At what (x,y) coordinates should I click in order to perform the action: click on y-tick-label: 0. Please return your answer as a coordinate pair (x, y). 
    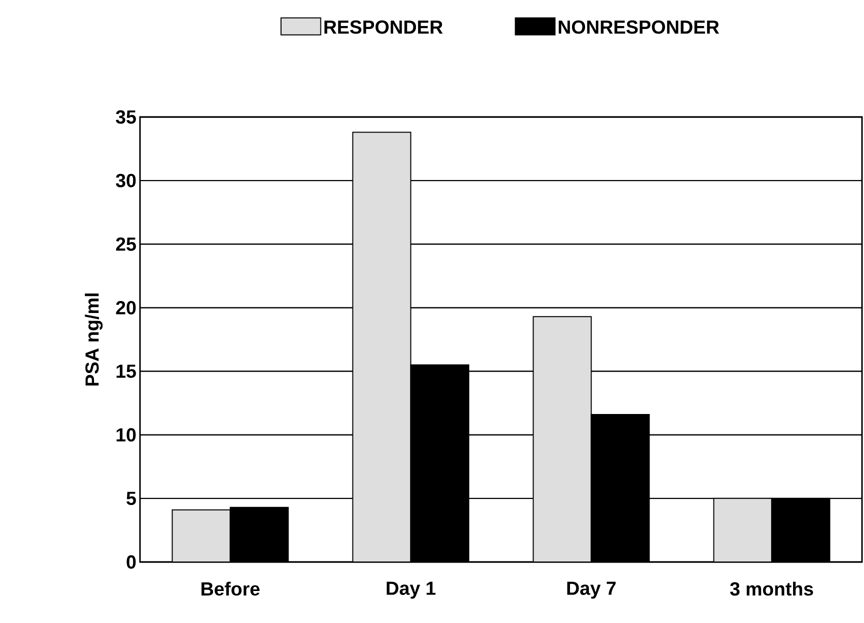
    Looking at the image, I should click on (131, 562).